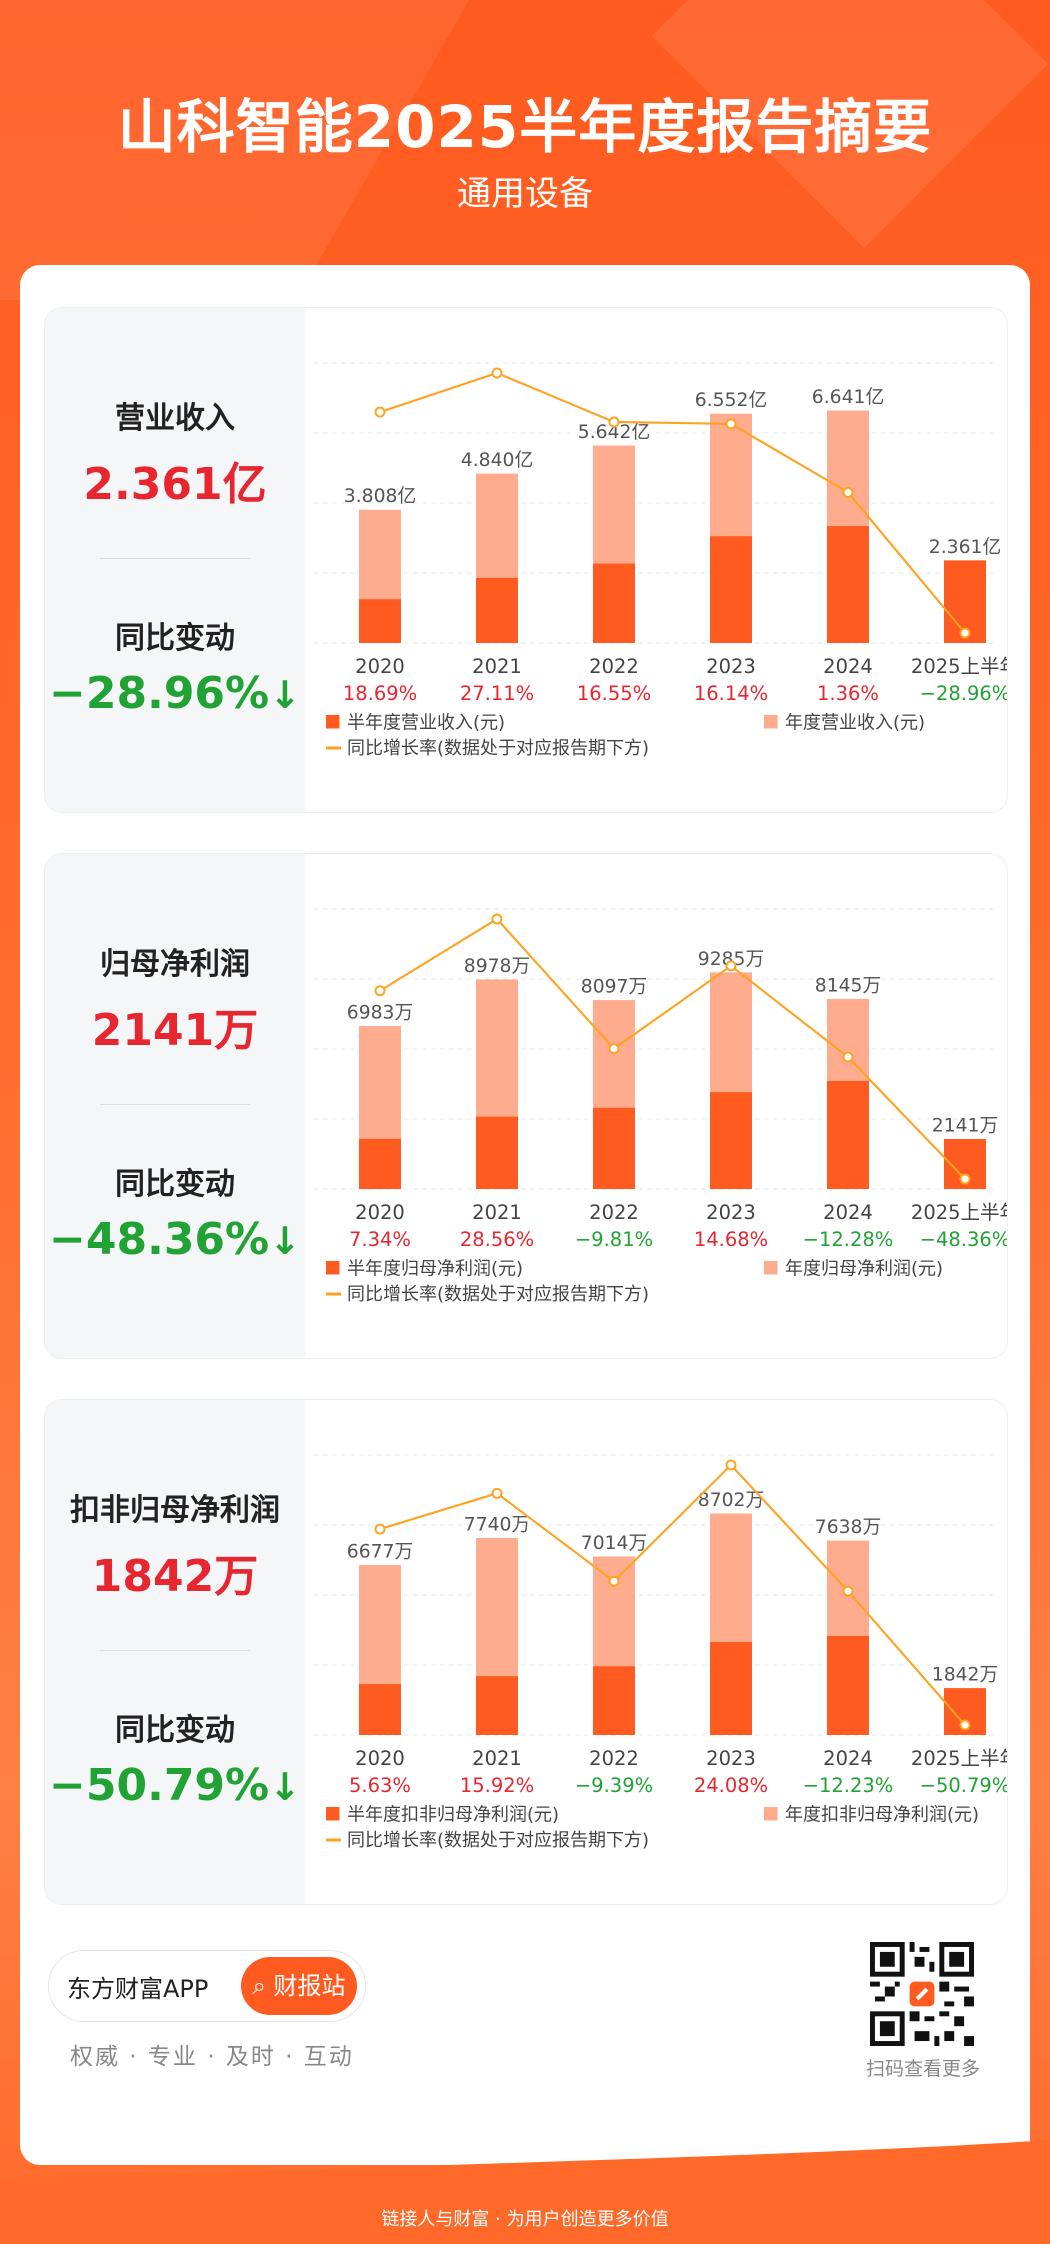 This screenshot has width=1050, height=2244. What do you see at coordinates (380, 1785) in the screenshot?
I see `growth-label: 5.63%` at bounding box center [380, 1785].